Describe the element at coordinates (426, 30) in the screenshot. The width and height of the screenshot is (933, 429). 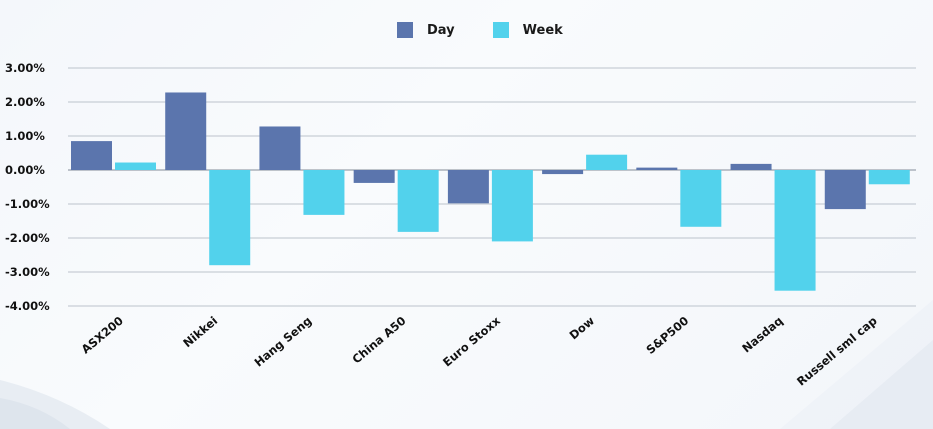
I see `legend-item-day: Day` at that location.